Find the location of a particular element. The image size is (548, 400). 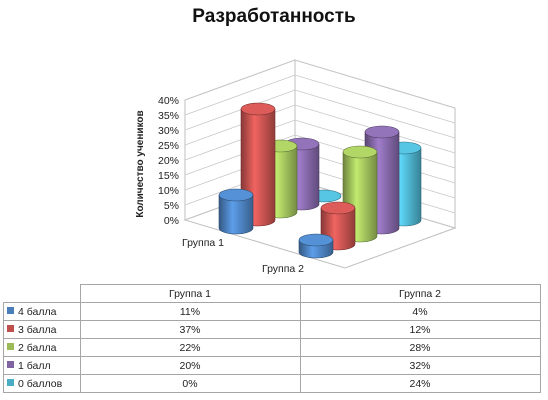

legend-entry: 4 балла is located at coordinates (42, 311).